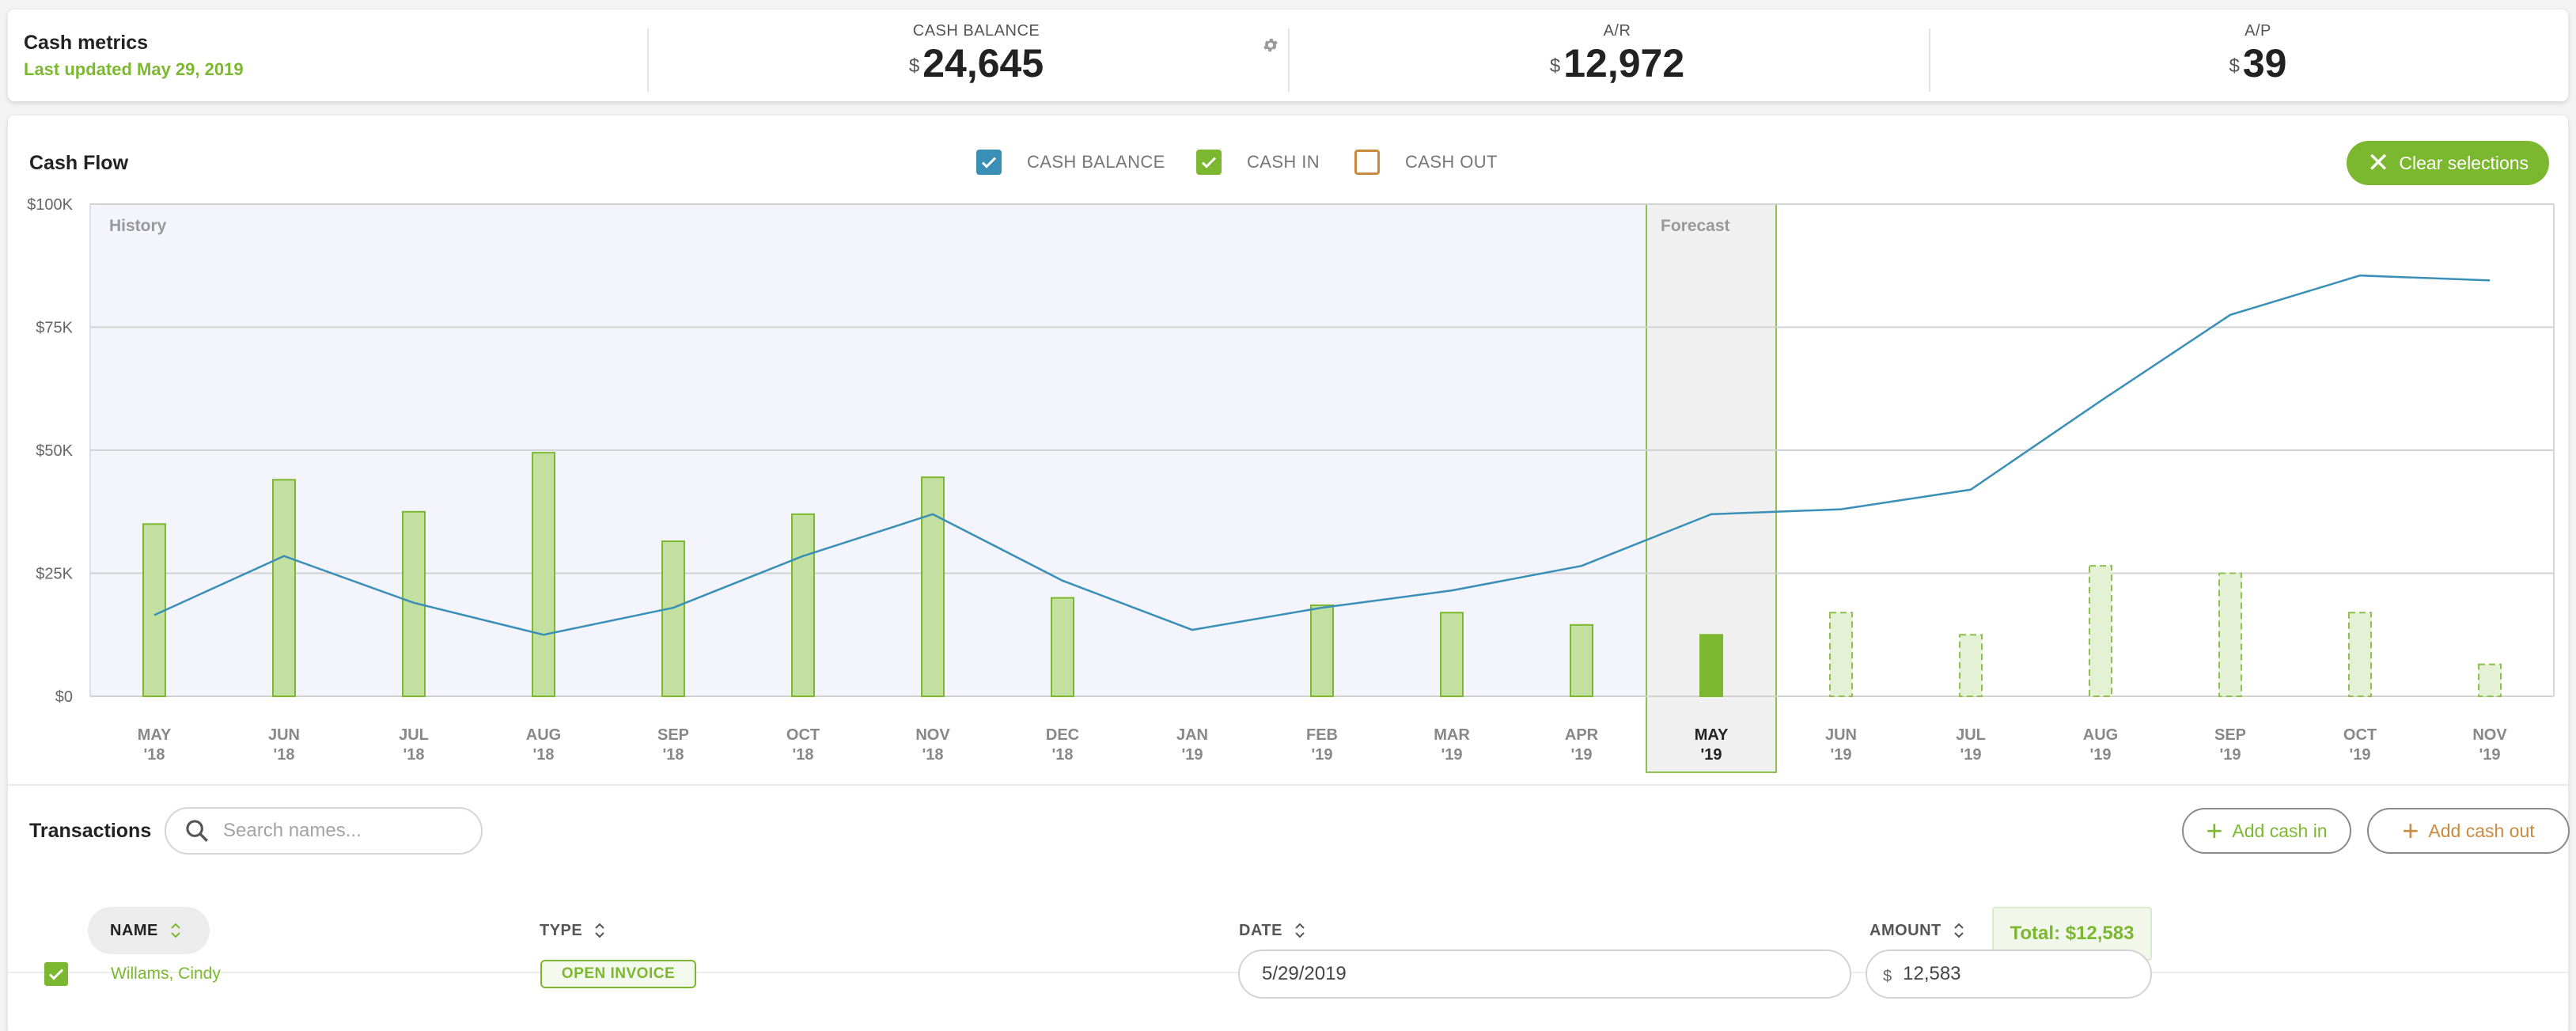  Describe the element at coordinates (2214, 830) in the screenshot. I see `plus-icon: +` at that location.